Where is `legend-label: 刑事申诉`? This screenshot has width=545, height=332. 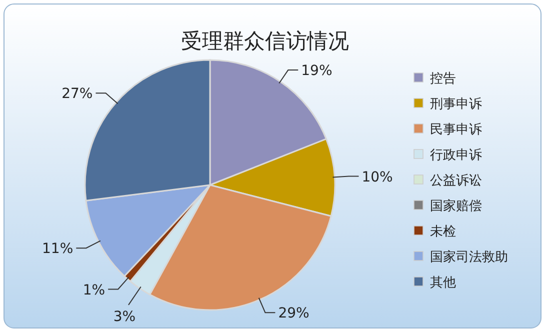 legend-label: 刑事申诉 is located at coordinates (456, 104).